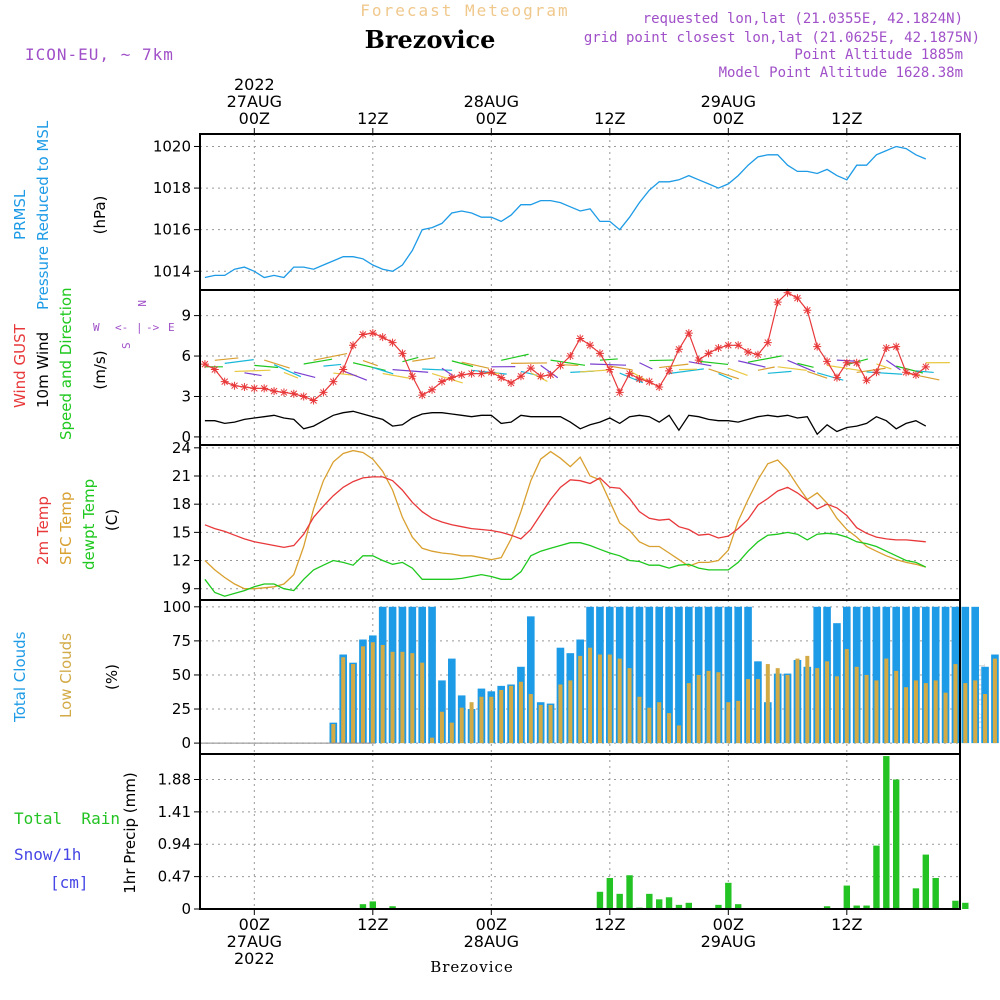 Image resolution: width=1000 pixels, height=1000 pixels. What do you see at coordinates (181, 675) in the screenshot?
I see `ytick-label: 50` at bounding box center [181, 675].